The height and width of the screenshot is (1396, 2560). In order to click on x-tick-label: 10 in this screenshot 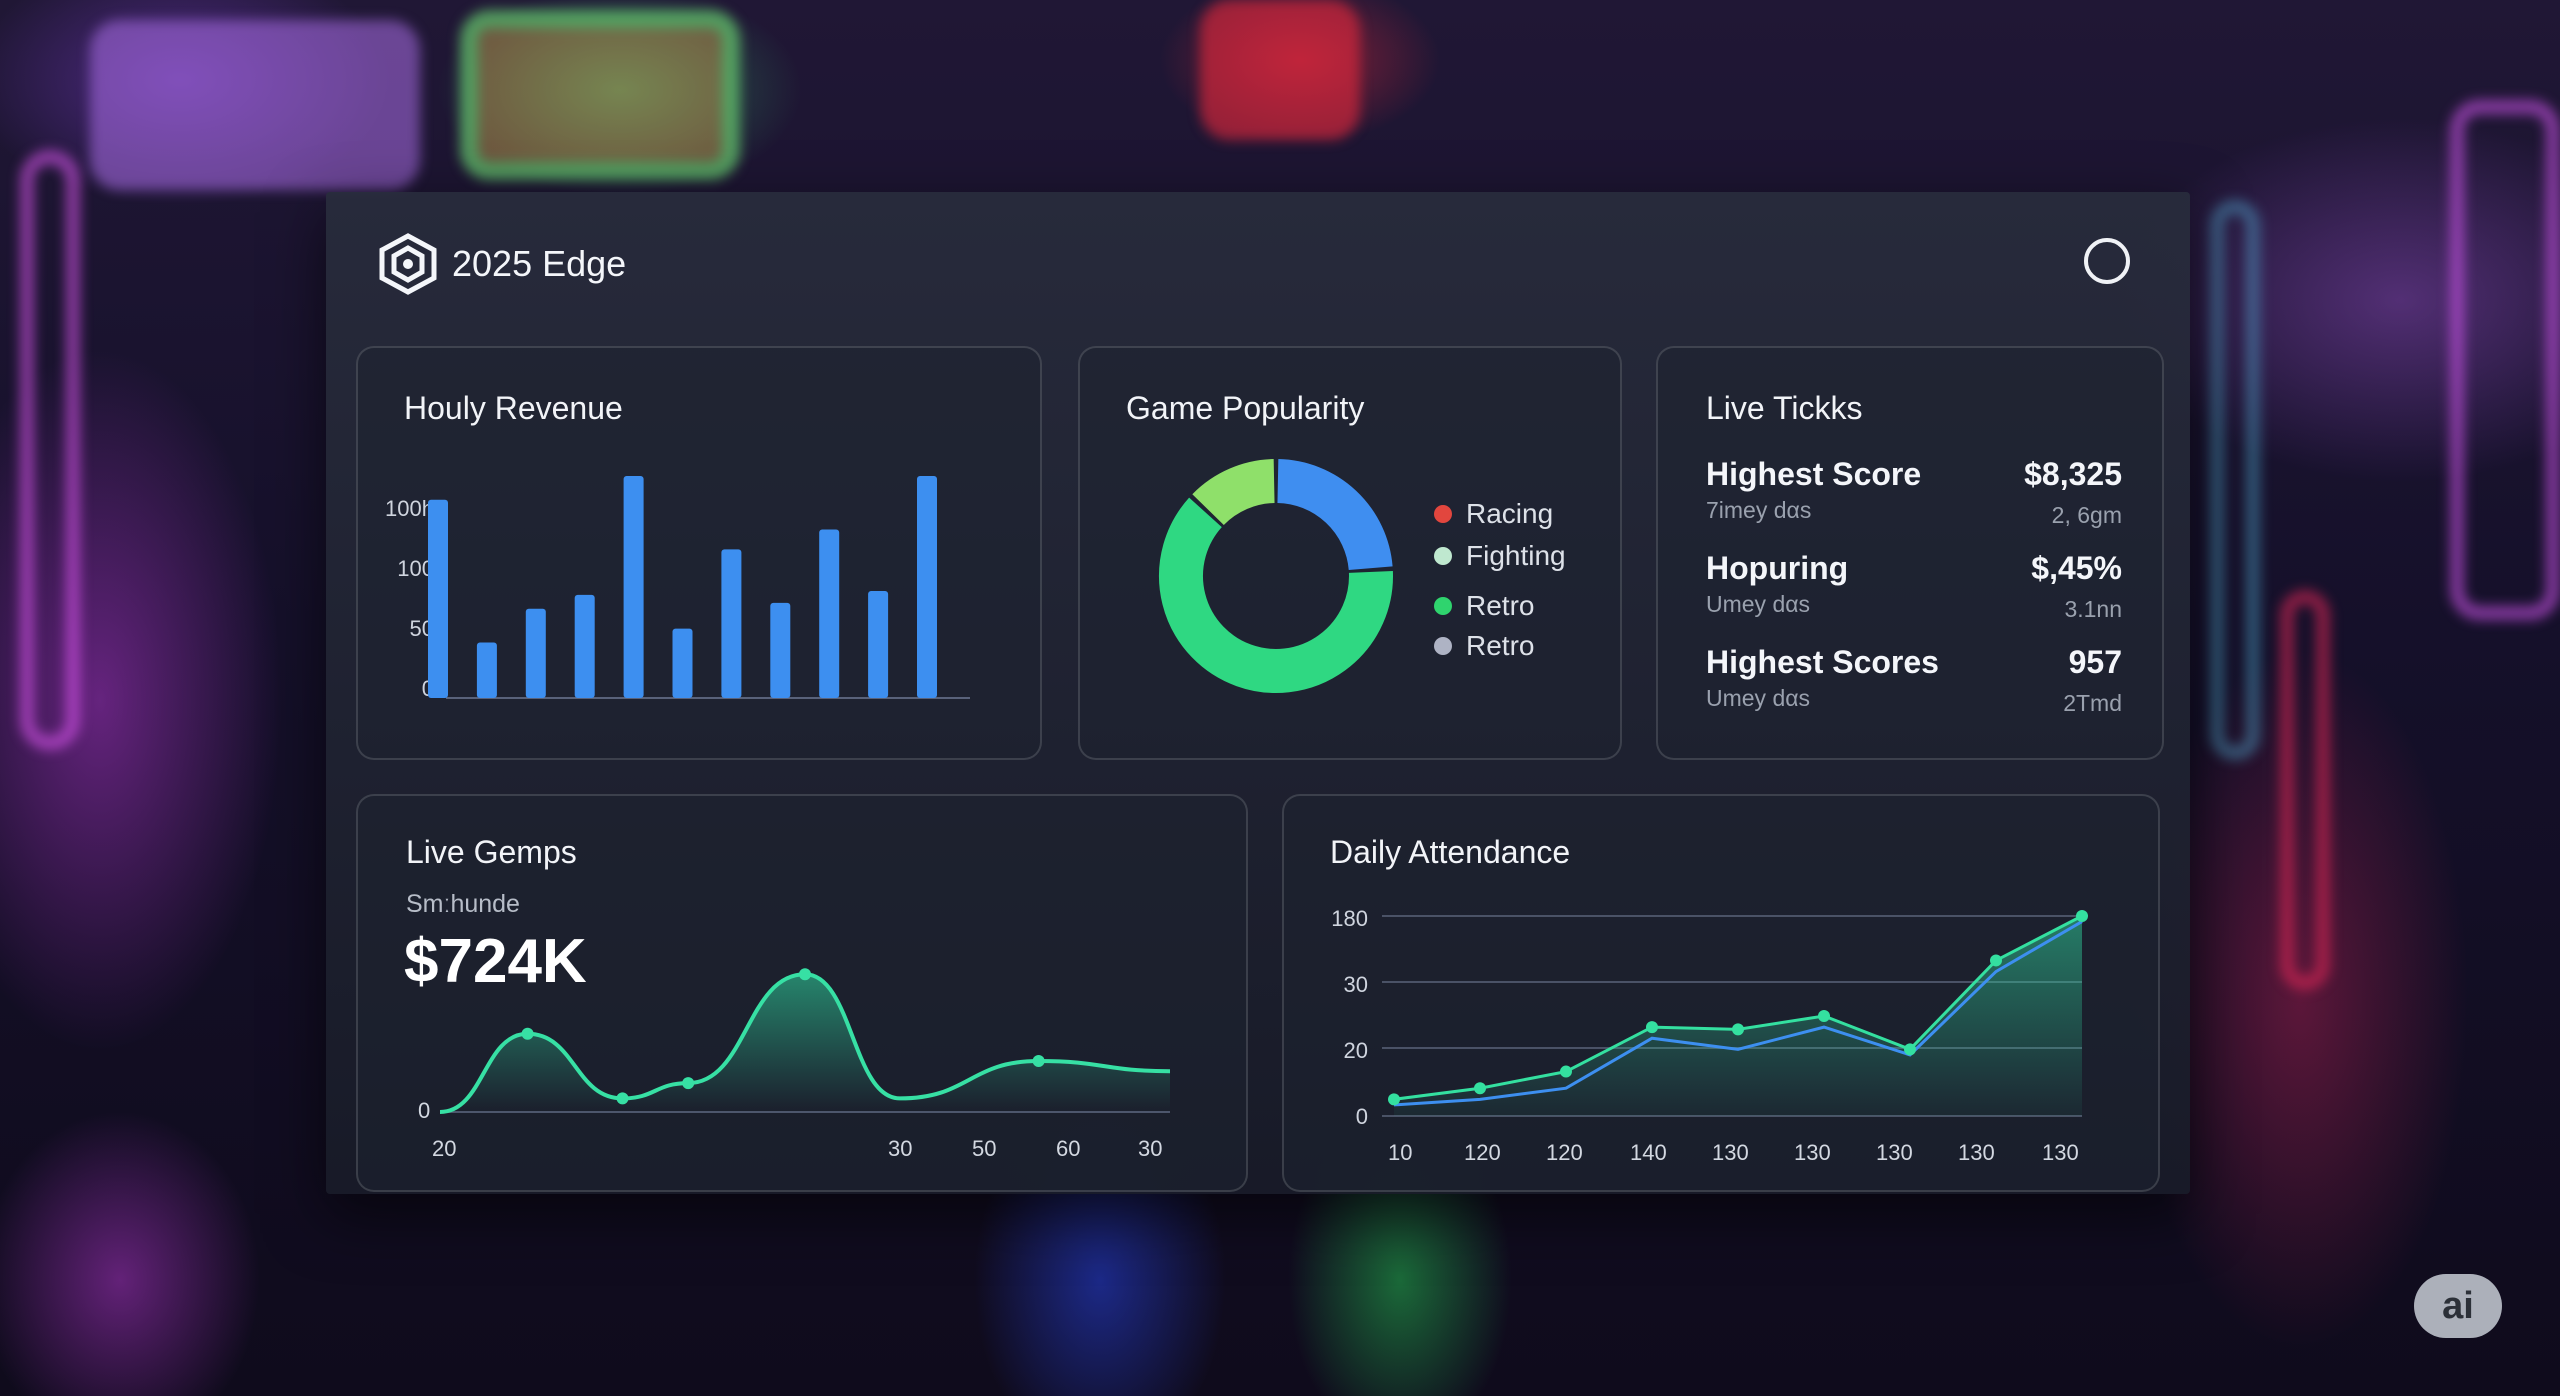, I will do `click(1400, 1152)`.